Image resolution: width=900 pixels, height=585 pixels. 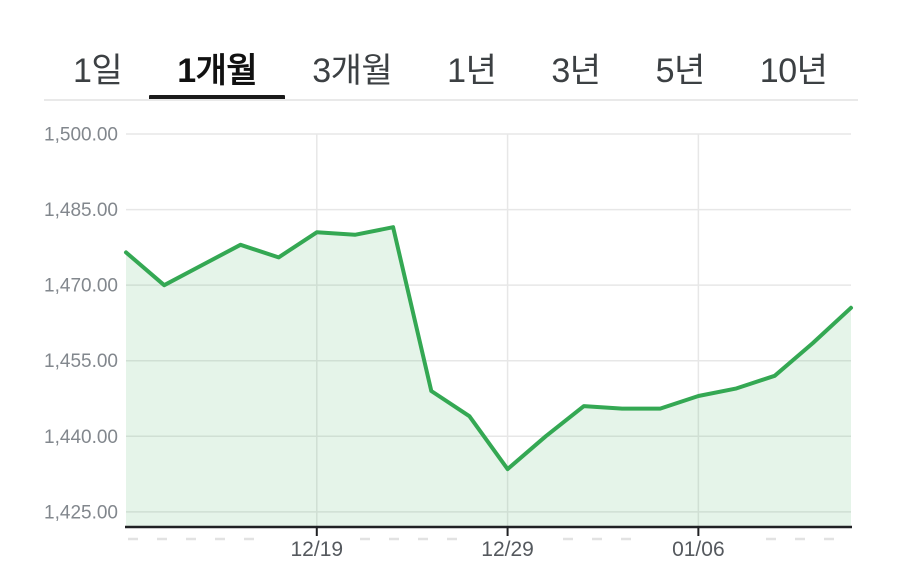 What do you see at coordinates (81, 210) in the screenshot?
I see `y-axis-label: 1,485.00` at bounding box center [81, 210].